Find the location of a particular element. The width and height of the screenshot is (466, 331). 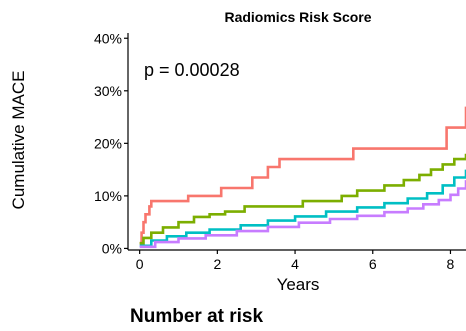

x-tick-label: 8 is located at coordinates (451, 264).